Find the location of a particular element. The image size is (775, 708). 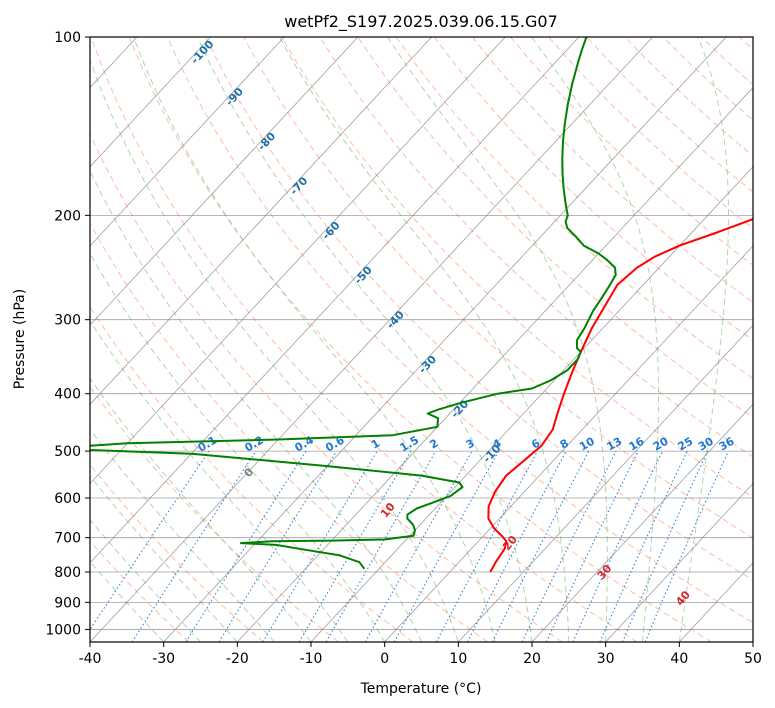

mixing-ratio-label: 10 is located at coordinates (587, 443).